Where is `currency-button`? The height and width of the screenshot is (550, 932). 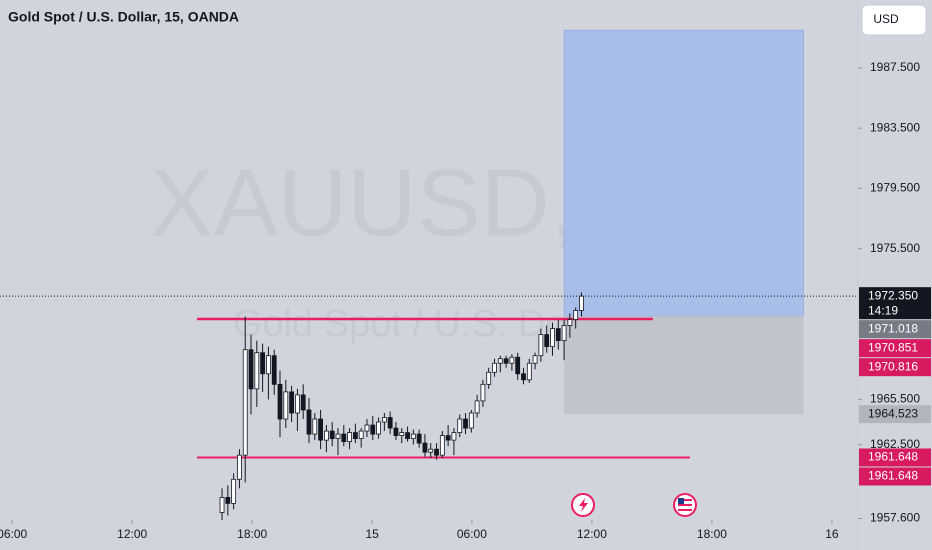 currency-button is located at coordinates (894, 20).